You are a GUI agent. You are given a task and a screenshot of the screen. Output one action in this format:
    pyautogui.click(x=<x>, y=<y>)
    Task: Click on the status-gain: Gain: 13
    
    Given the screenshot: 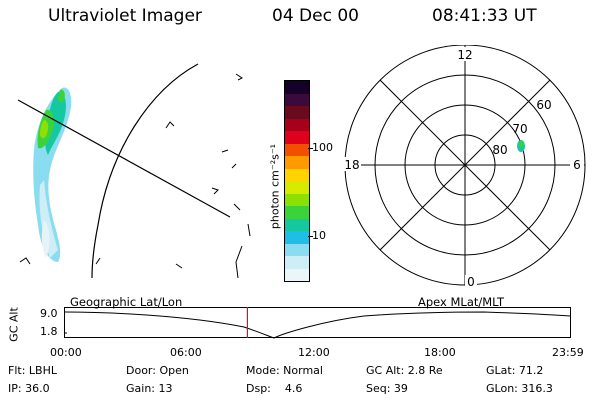 What is the action you would take?
    pyautogui.click(x=149, y=388)
    